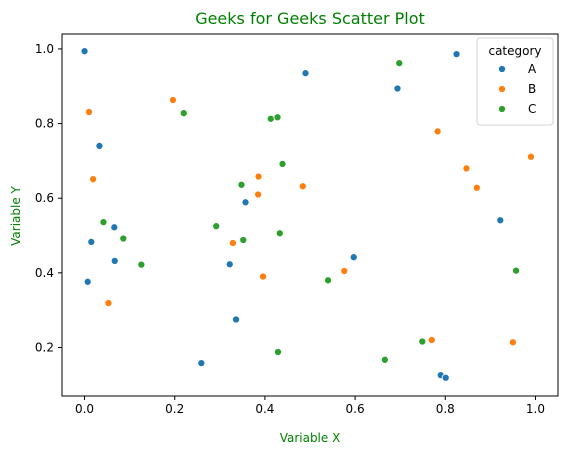 This screenshot has width=567, height=455. Describe the element at coordinates (310, 406) in the screenshot. I see `x-axis: 0.0 0.2 0.4 0.6 0.8 1.0` at that location.